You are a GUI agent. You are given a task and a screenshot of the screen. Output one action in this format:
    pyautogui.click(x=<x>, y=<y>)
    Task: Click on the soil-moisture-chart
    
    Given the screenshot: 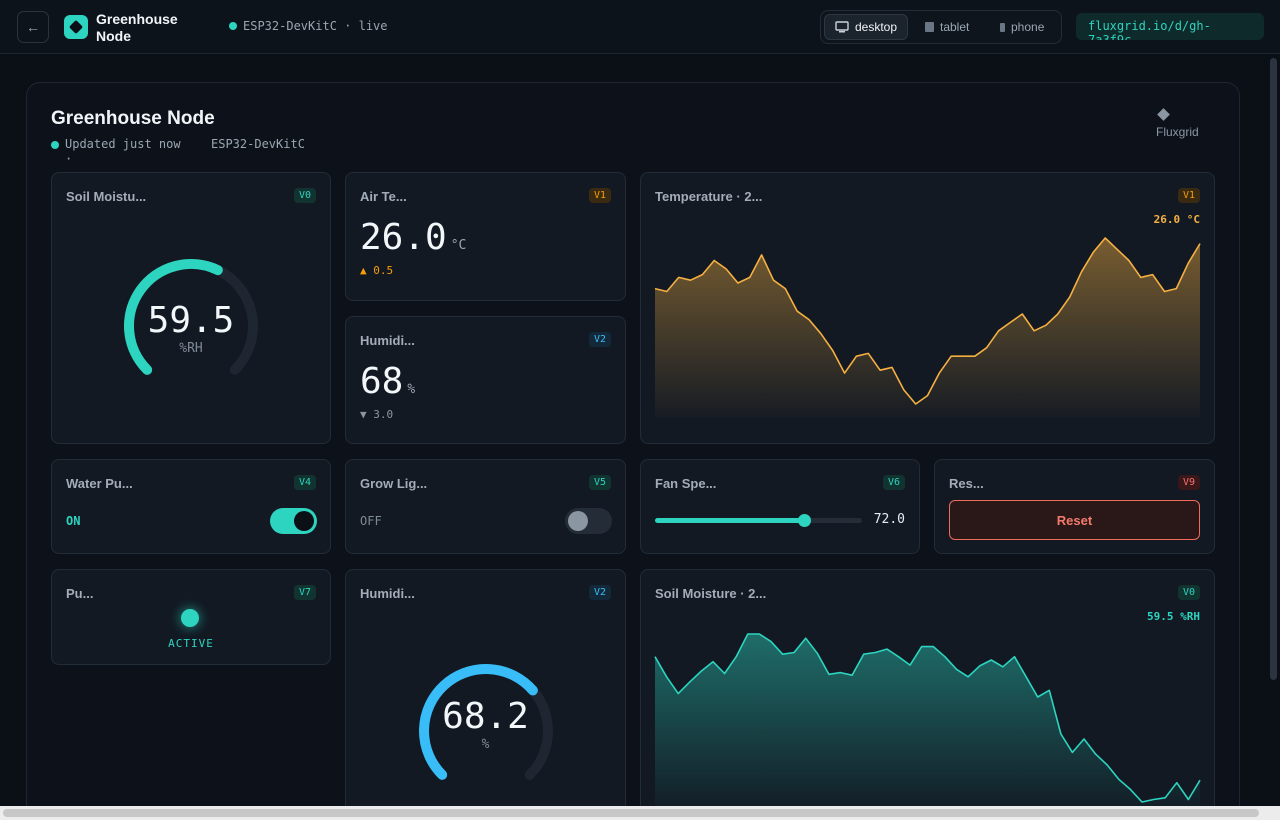 What is the action you would take?
    pyautogui.click(x=927, y=721)
    